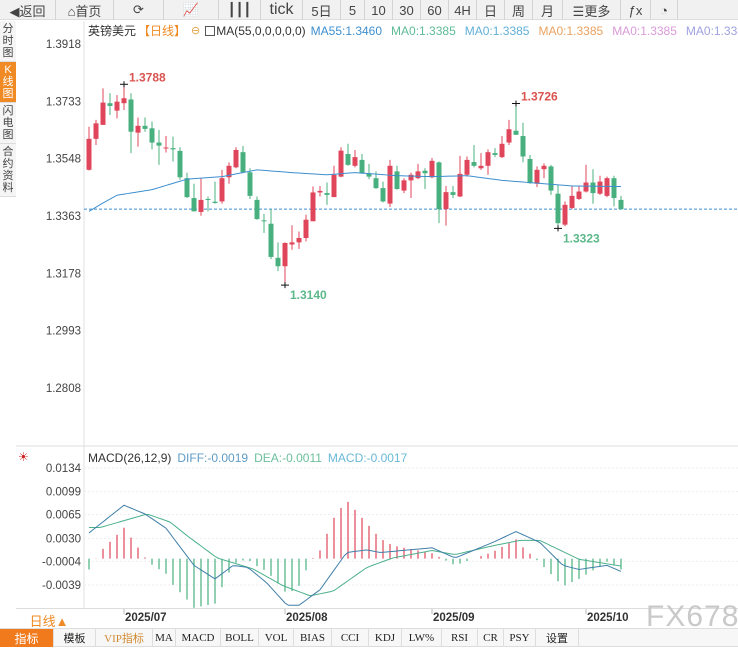 This screenshot has width=738, height=653. I want to click on extreme-label: 1.3140, so click(308, 295).